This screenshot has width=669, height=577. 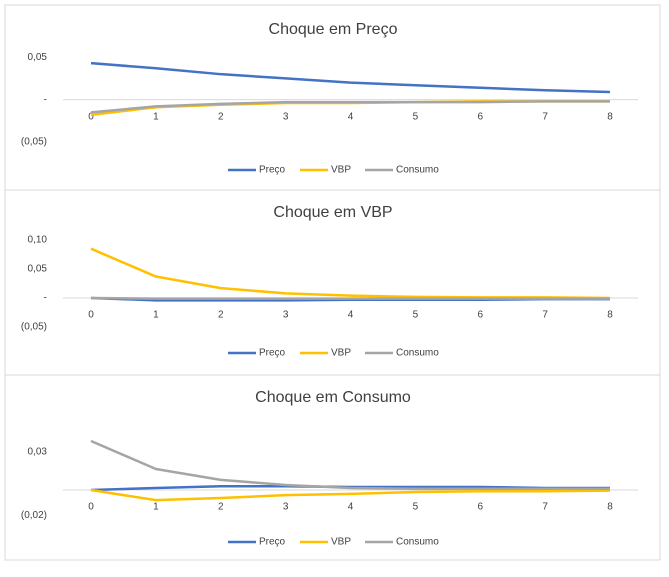 I want to click on y-tick-label: 0,03, so click(x=38, y=452).